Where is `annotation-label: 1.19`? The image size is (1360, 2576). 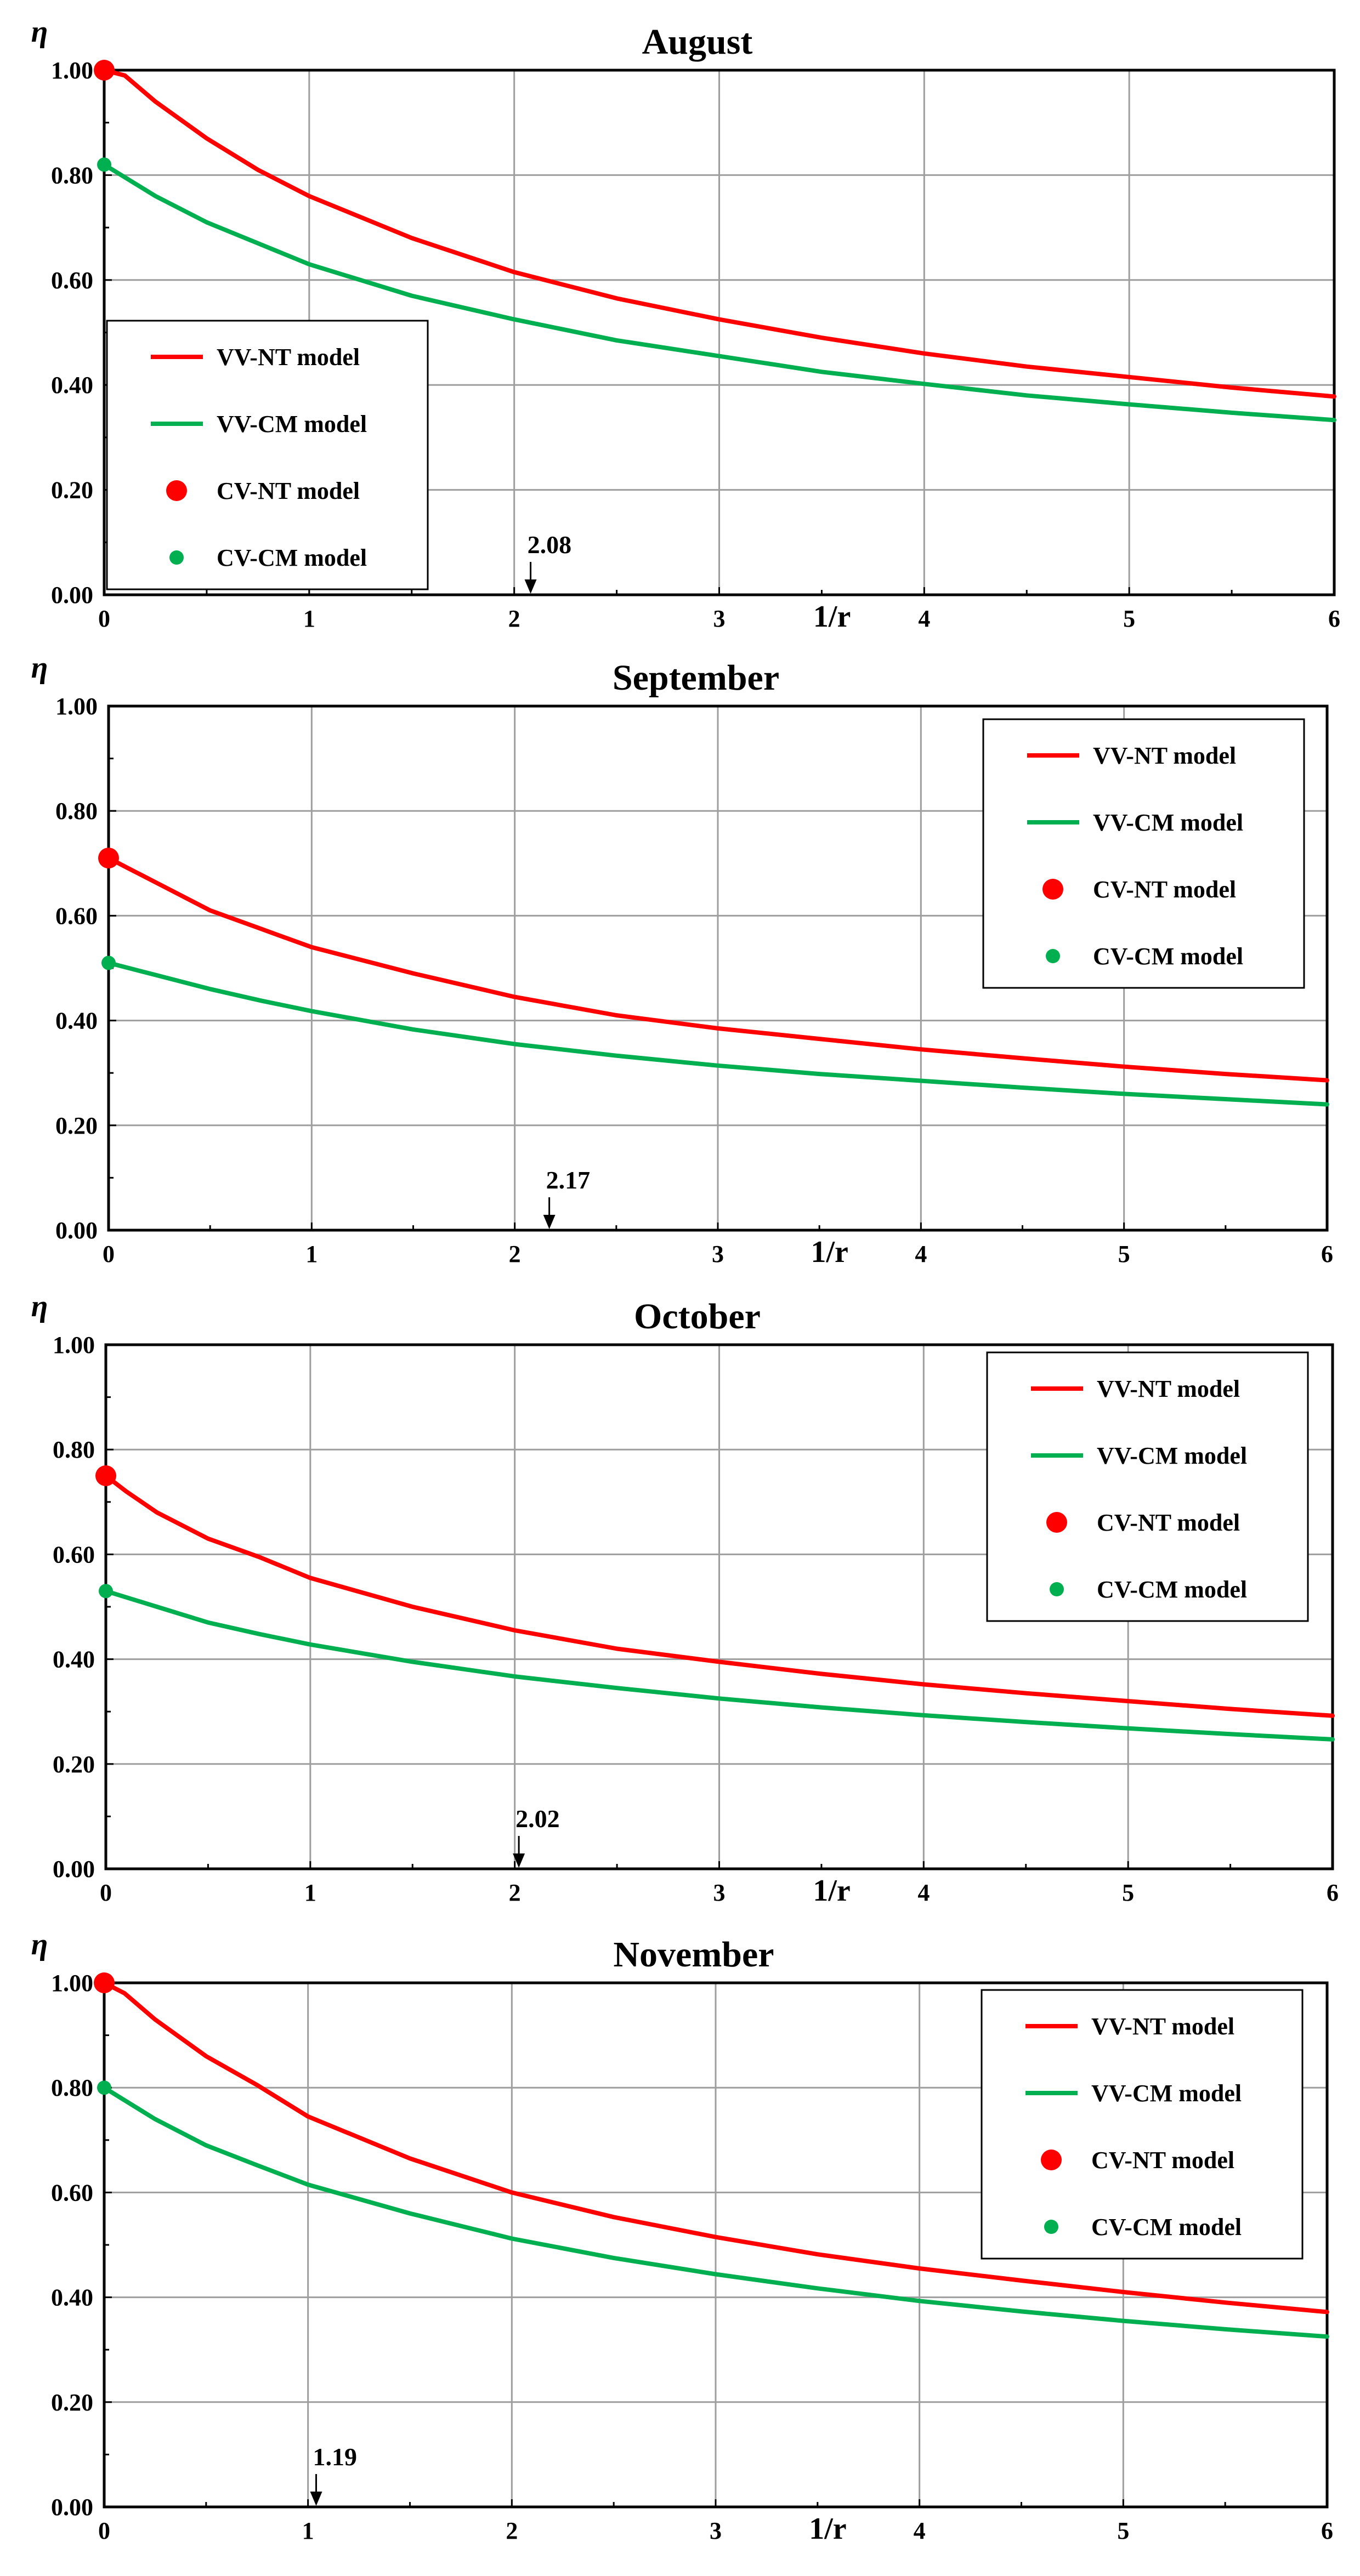 annotation-label: 1.19 is located at coordinates (335, 2457).